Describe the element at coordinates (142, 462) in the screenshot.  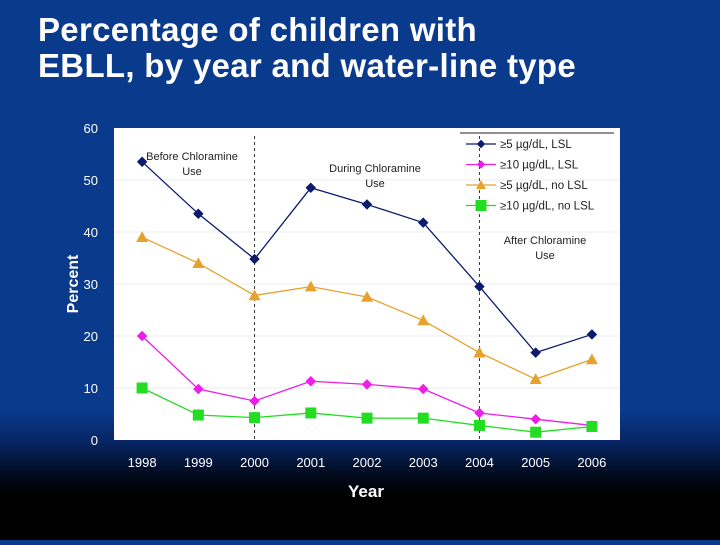
I see `x-tick-label: 1998` at that location.